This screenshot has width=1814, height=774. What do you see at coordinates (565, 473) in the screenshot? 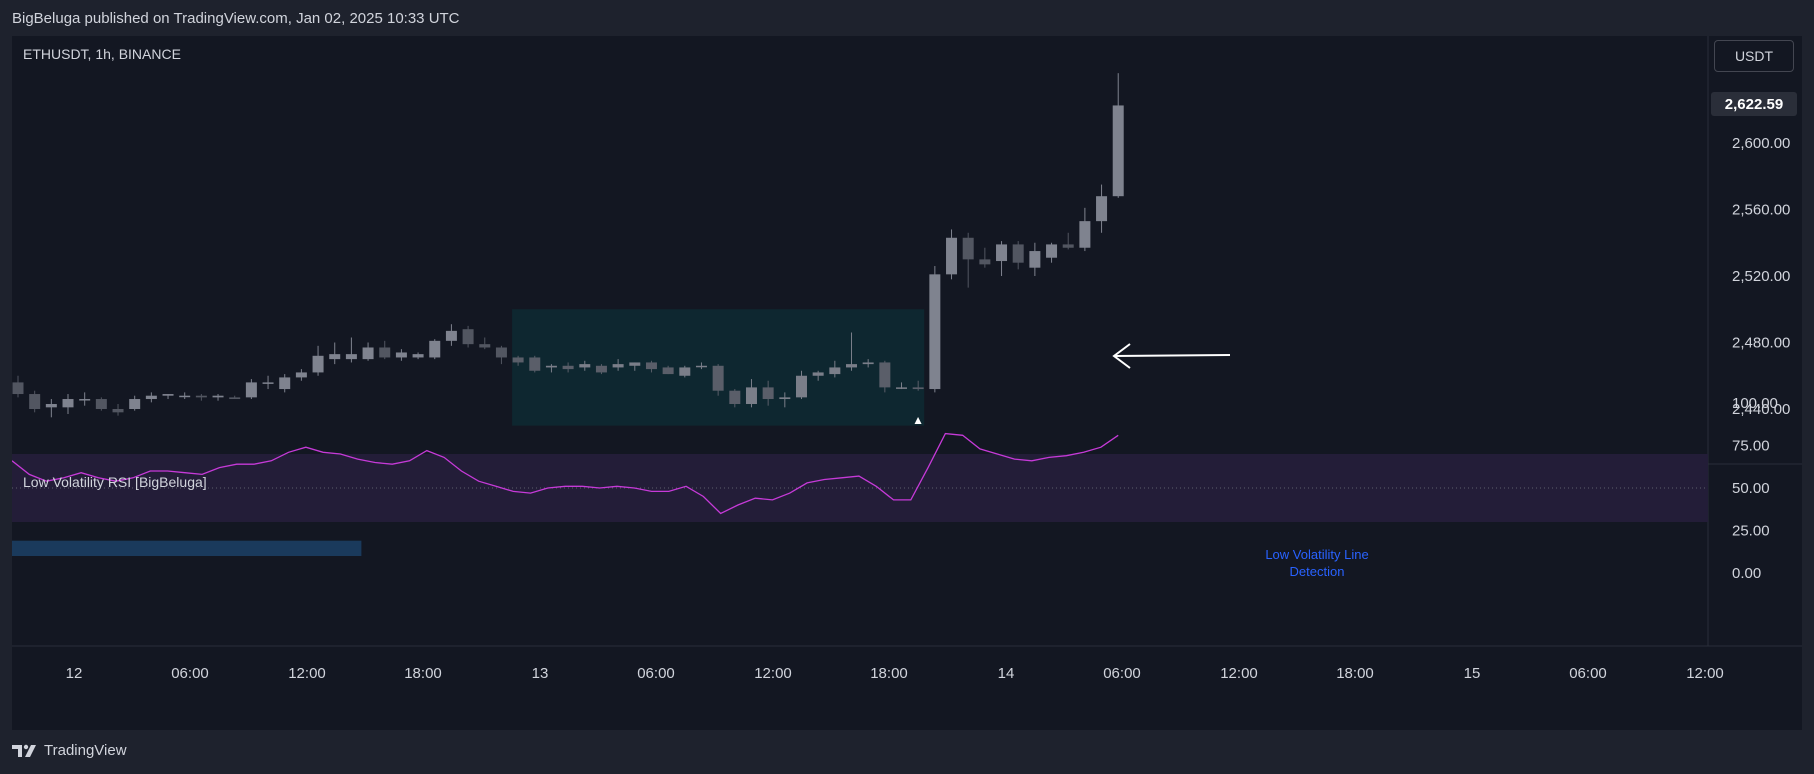
I see `rsi-line` at bounding box center [565, 473].